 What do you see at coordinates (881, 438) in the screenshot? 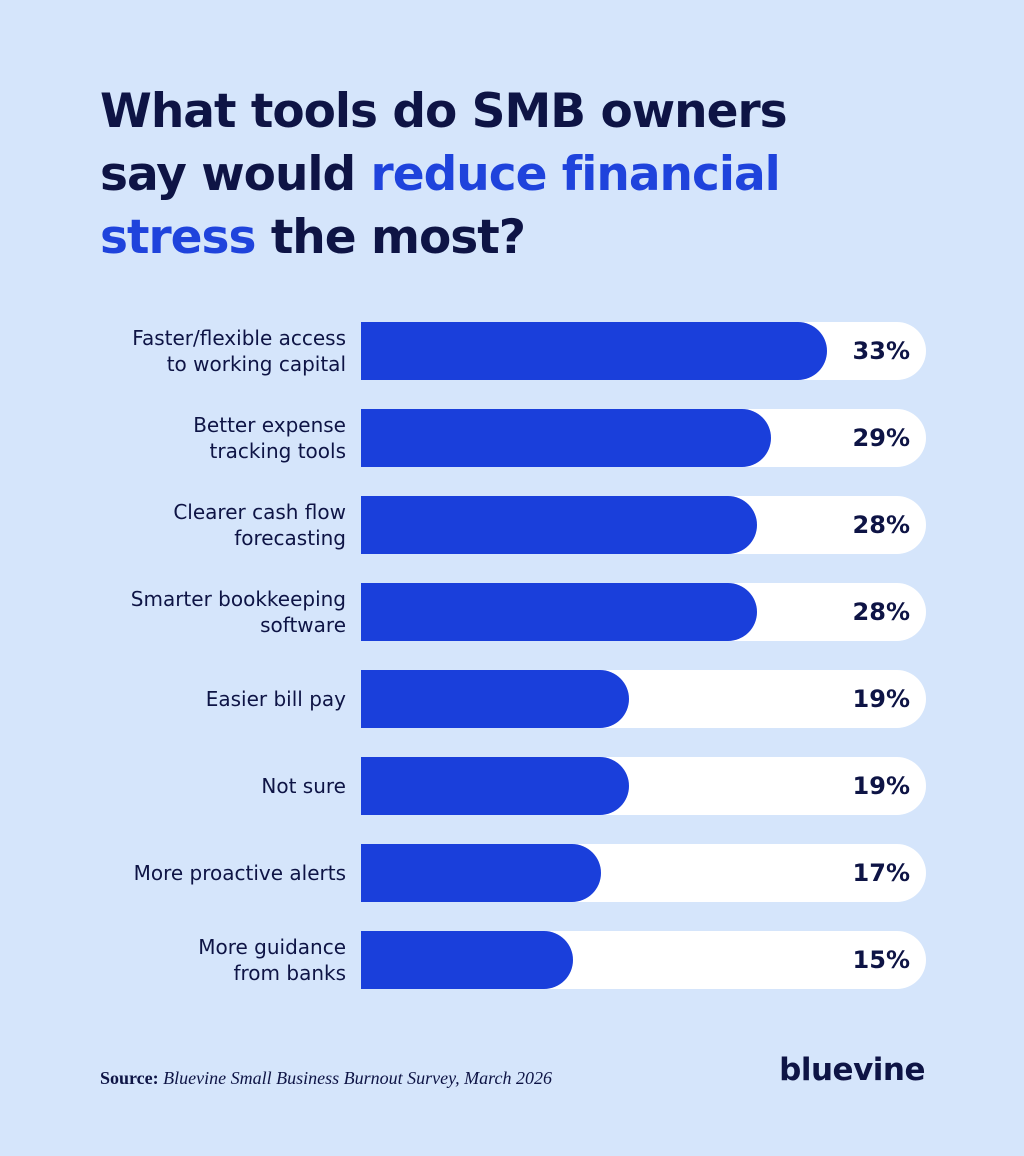
I see `value-label: 29%` at bounding box center [881, 438].